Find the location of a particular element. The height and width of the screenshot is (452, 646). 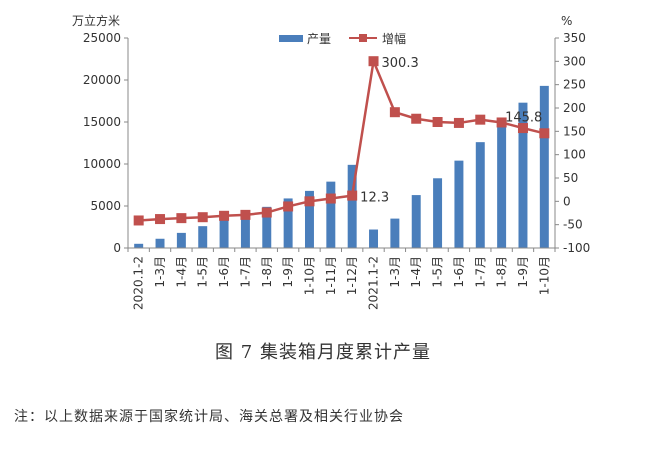

right-tick-label: 300 is located at coordinates (574, 61).